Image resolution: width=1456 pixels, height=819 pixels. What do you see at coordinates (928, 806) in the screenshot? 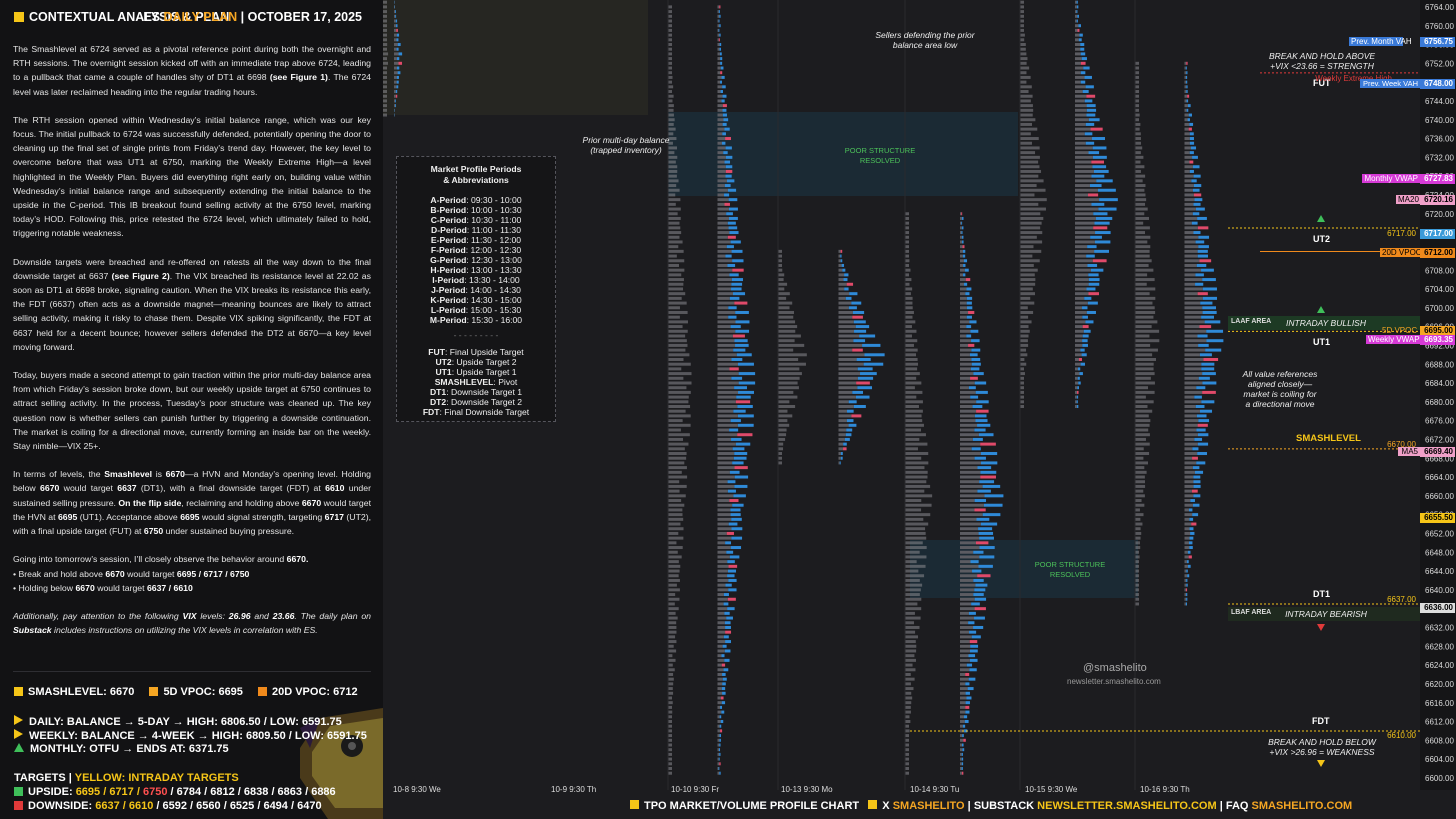
I see `x-link: SMASHELITO` at bounding box center [928, 806].